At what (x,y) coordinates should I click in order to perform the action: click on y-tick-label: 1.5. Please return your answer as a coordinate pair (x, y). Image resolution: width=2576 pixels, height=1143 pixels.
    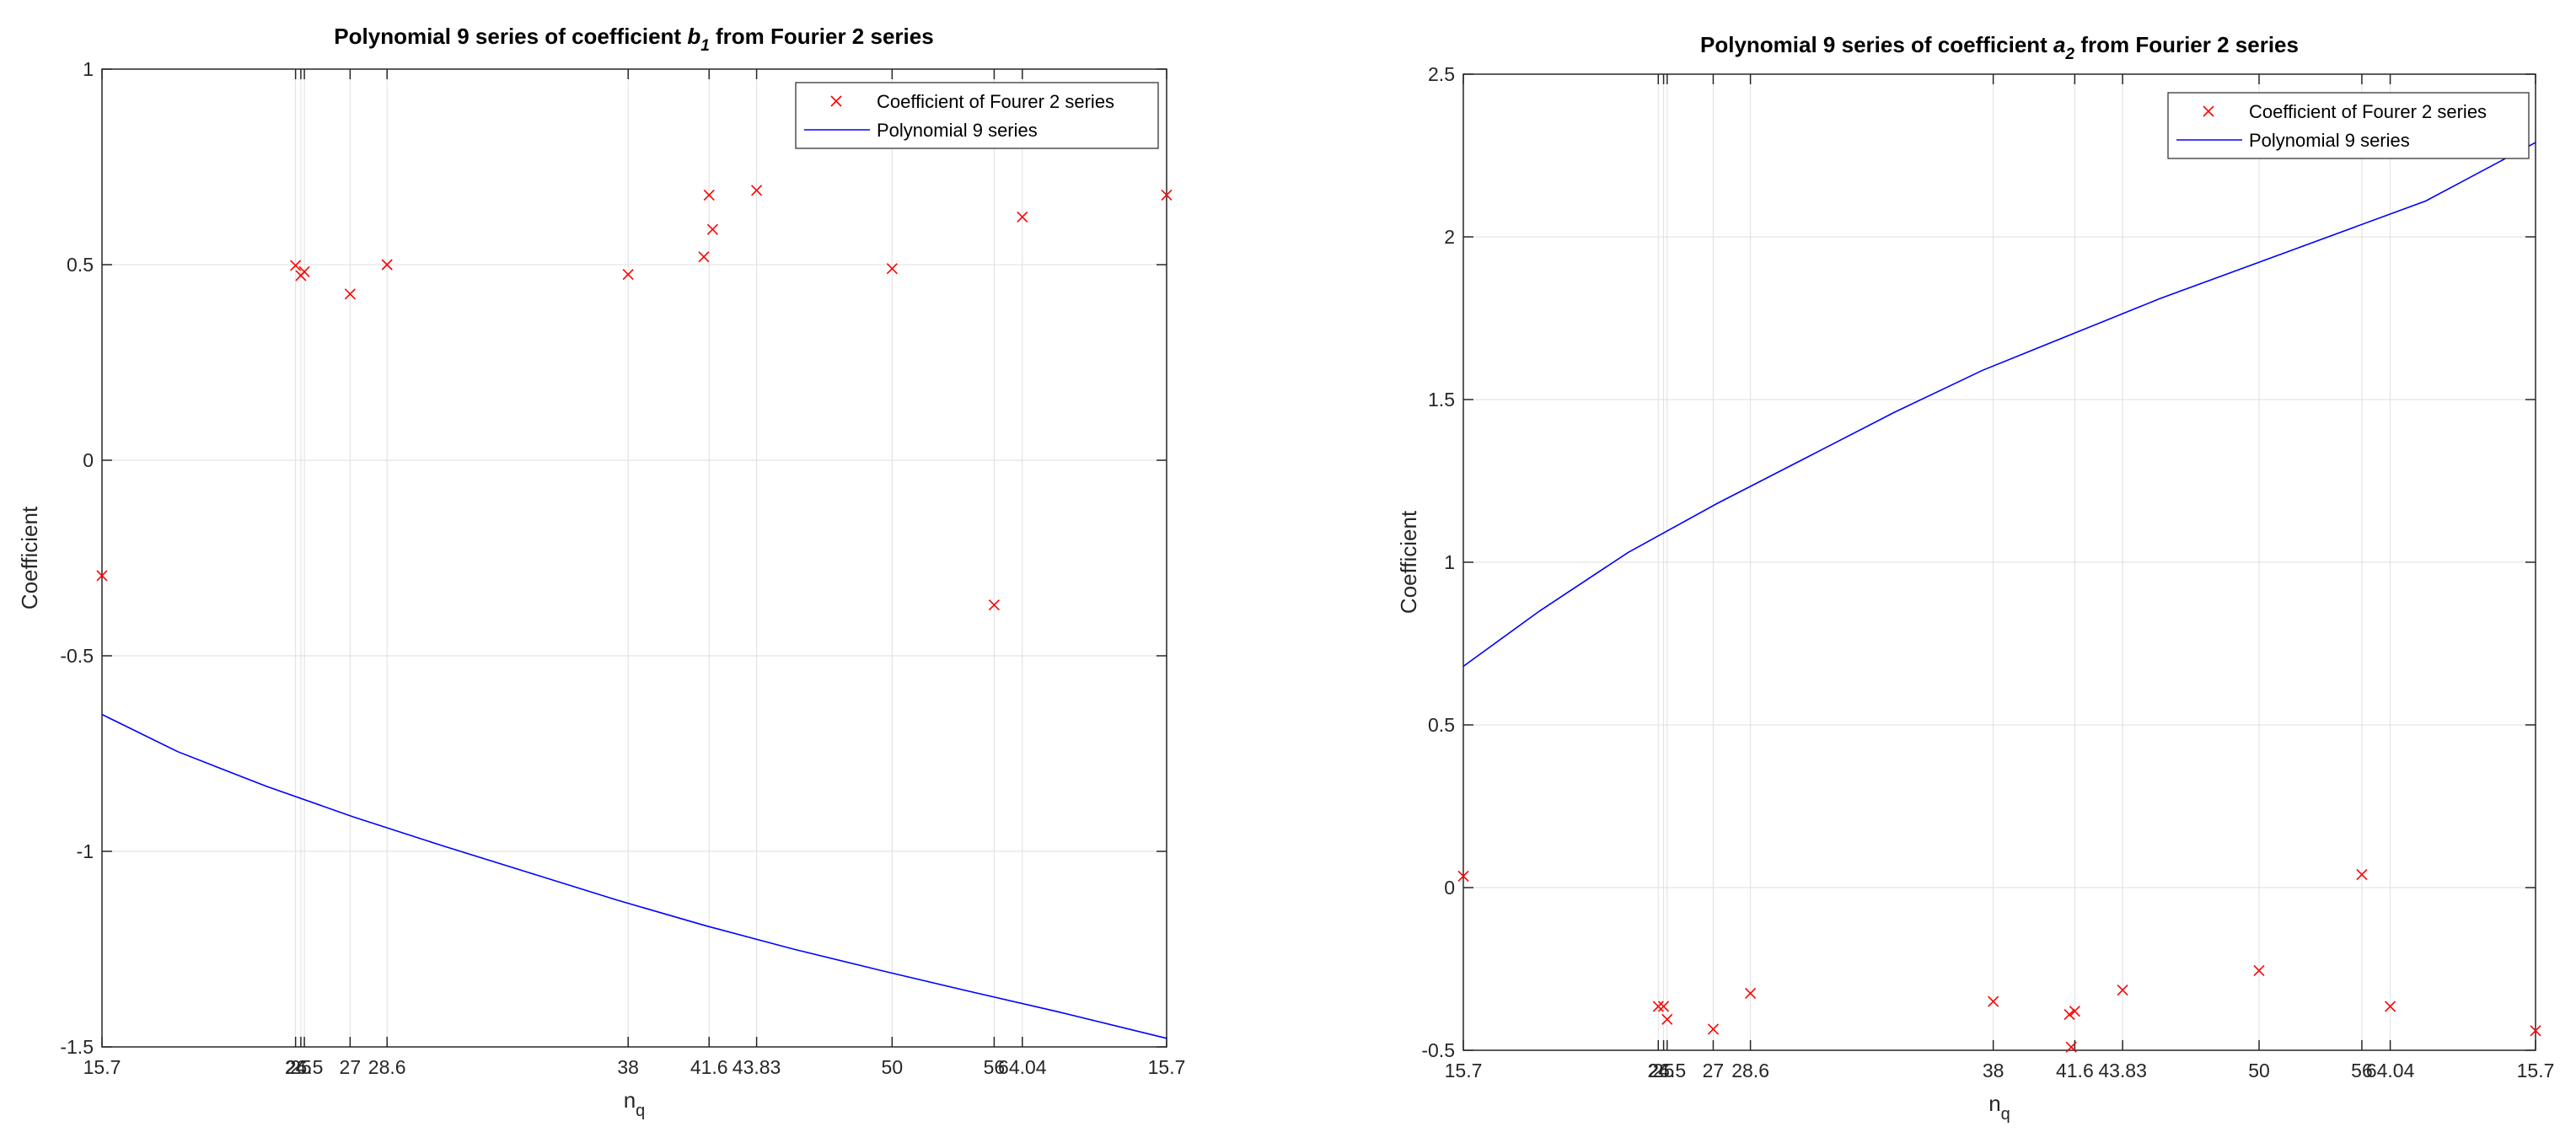
    Looking at the image, I should click on (1441, 400).